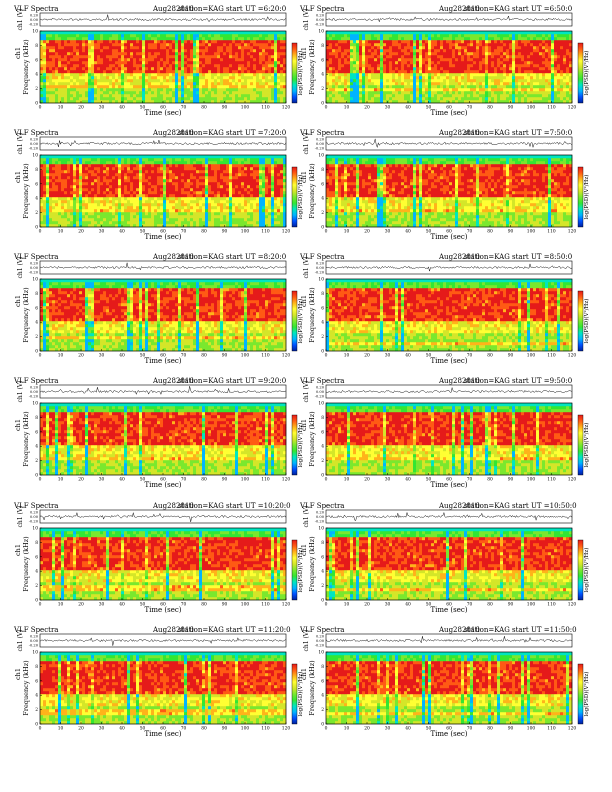  I want to click on y-tick-label: 0, so click(322, 104).